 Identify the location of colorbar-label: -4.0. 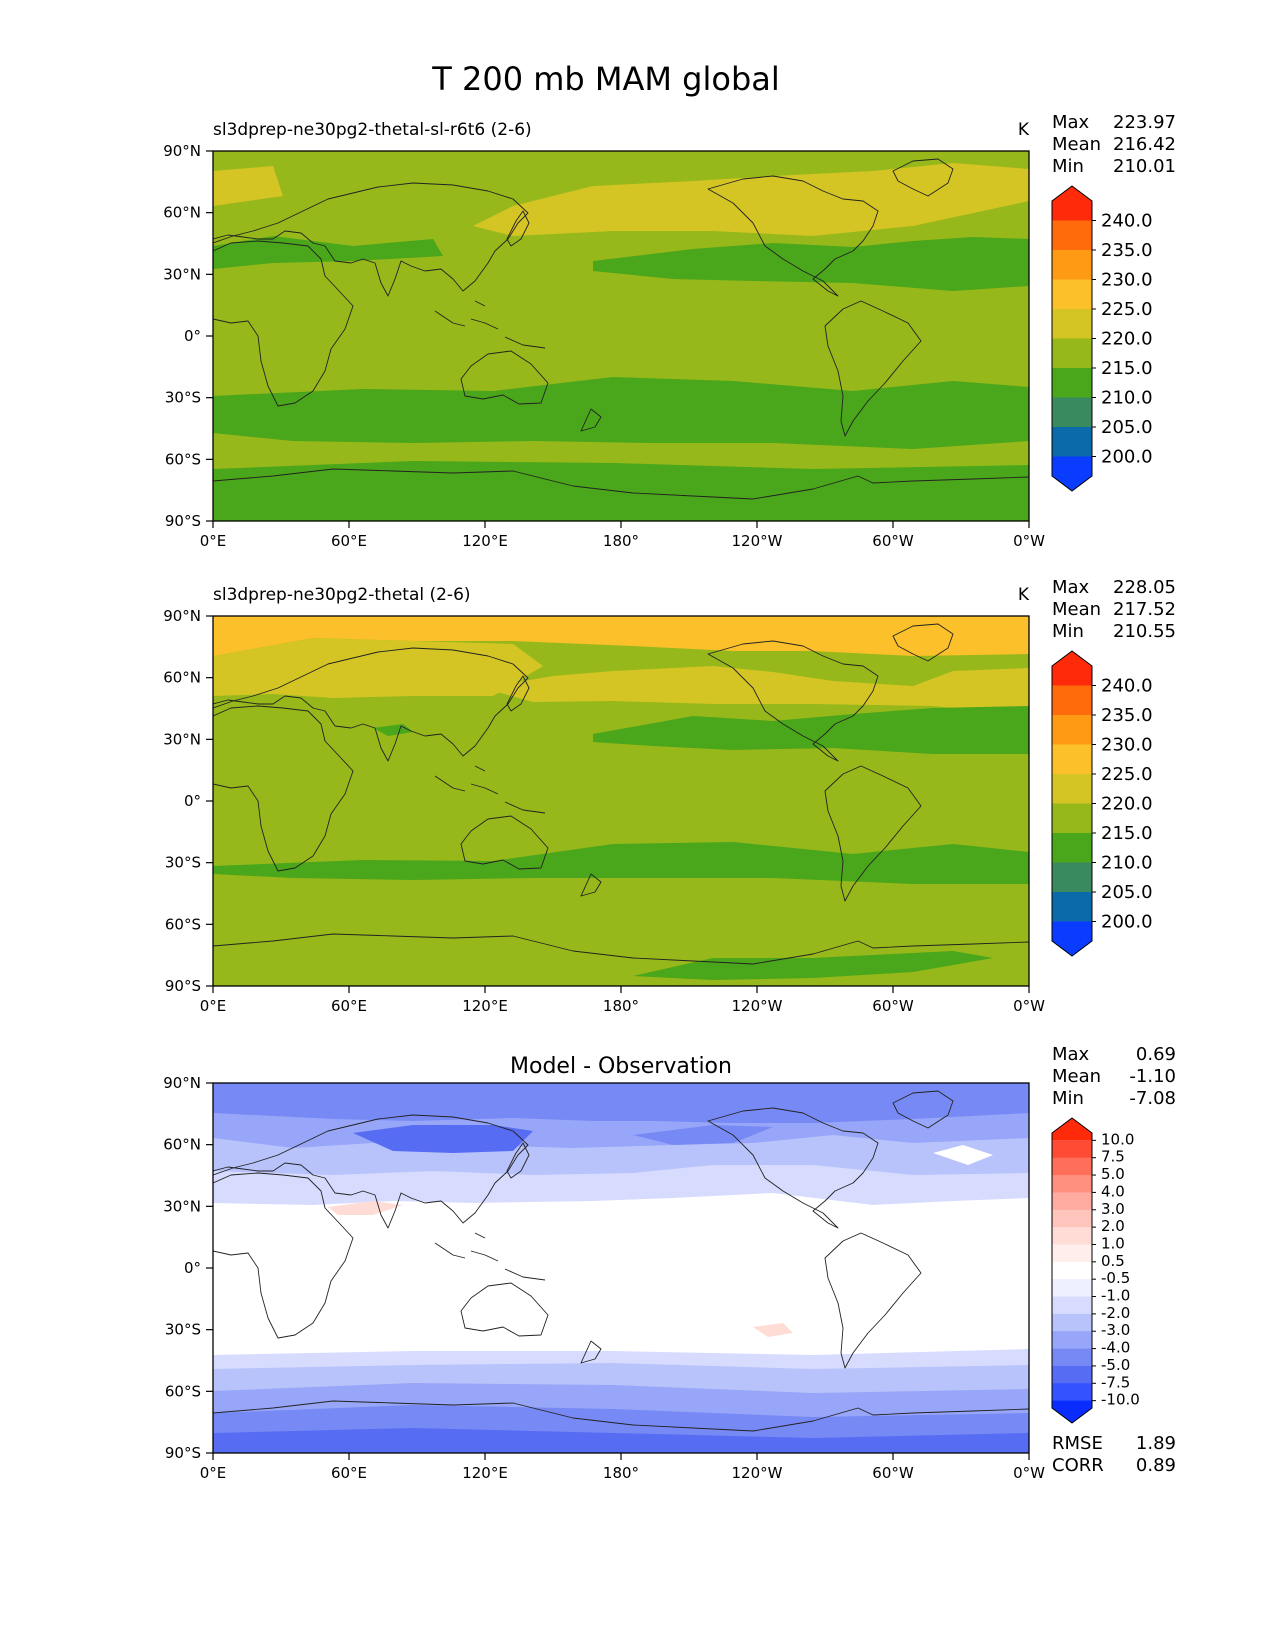
(1115, 1348).